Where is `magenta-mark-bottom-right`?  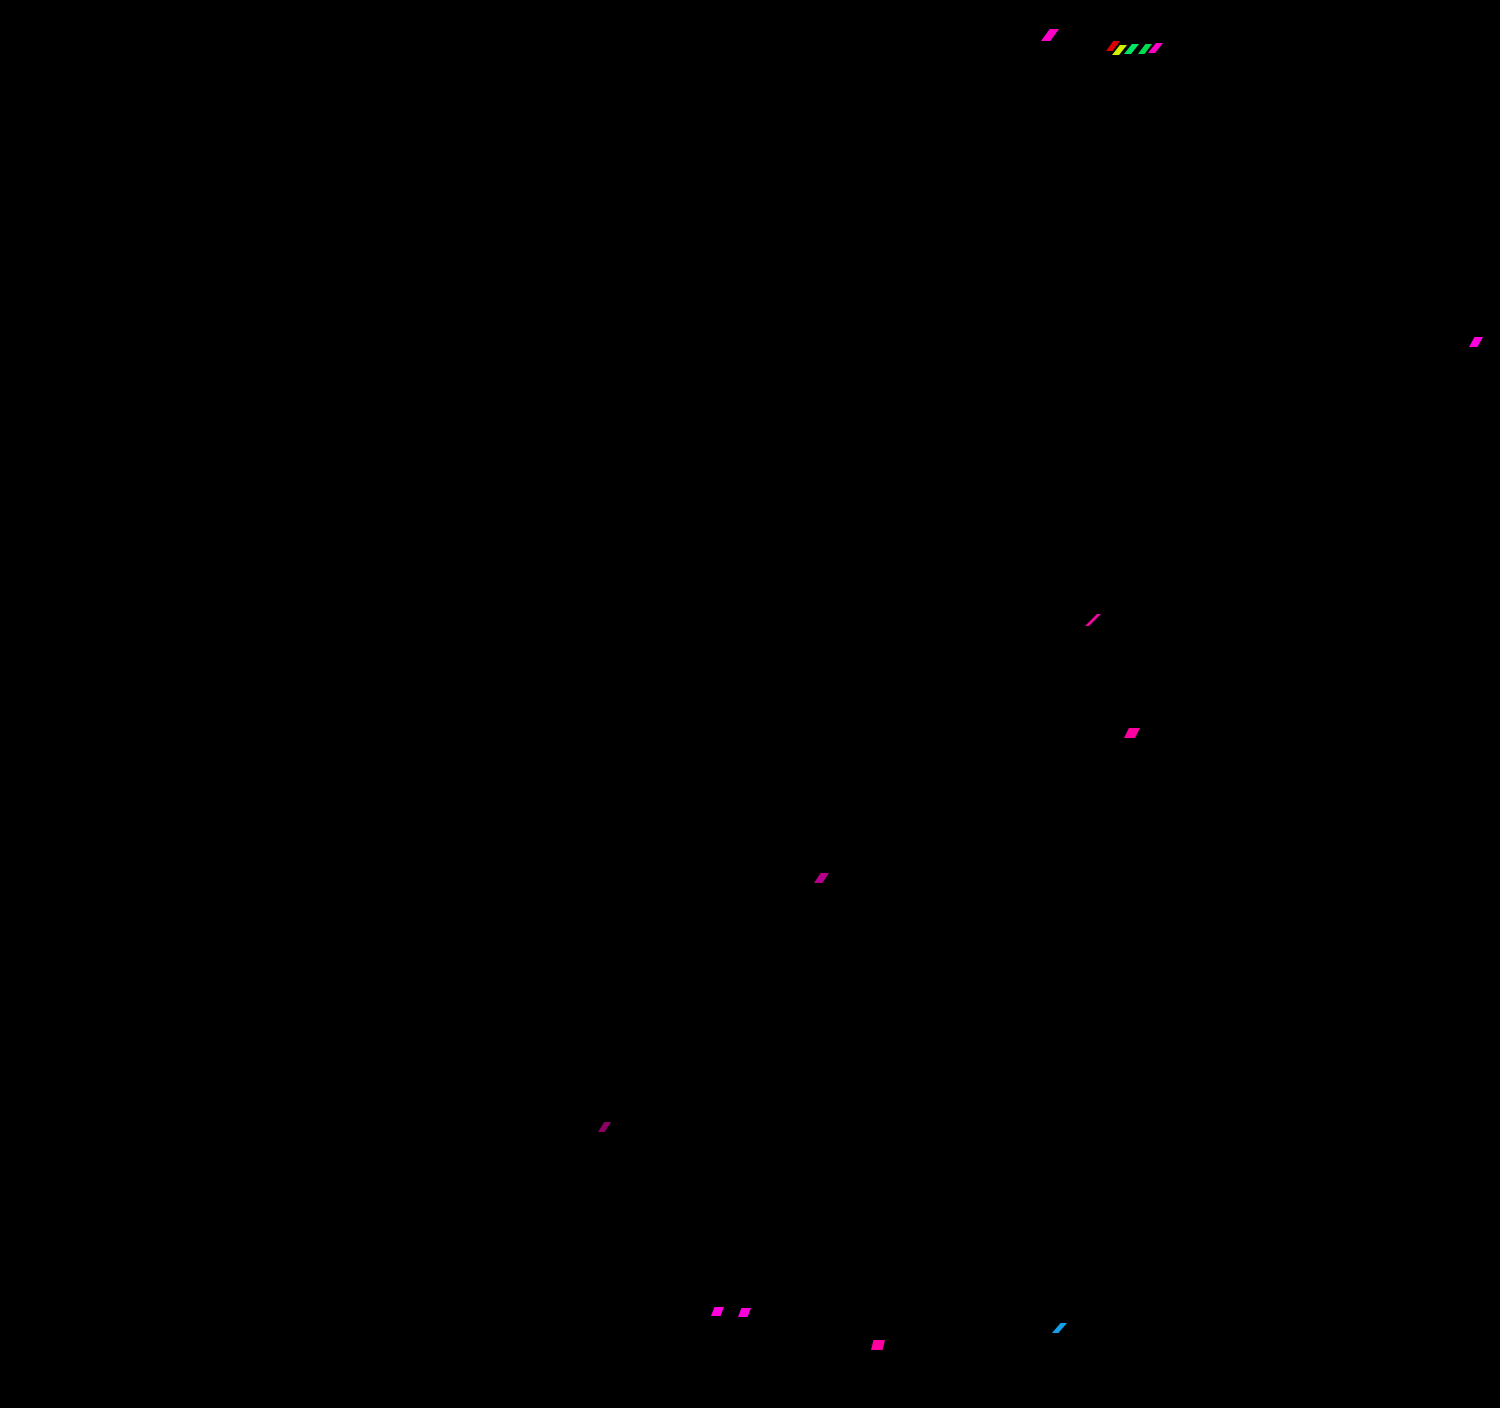
magenta-mark-bottom-right is located at coordinates (878, 1345).